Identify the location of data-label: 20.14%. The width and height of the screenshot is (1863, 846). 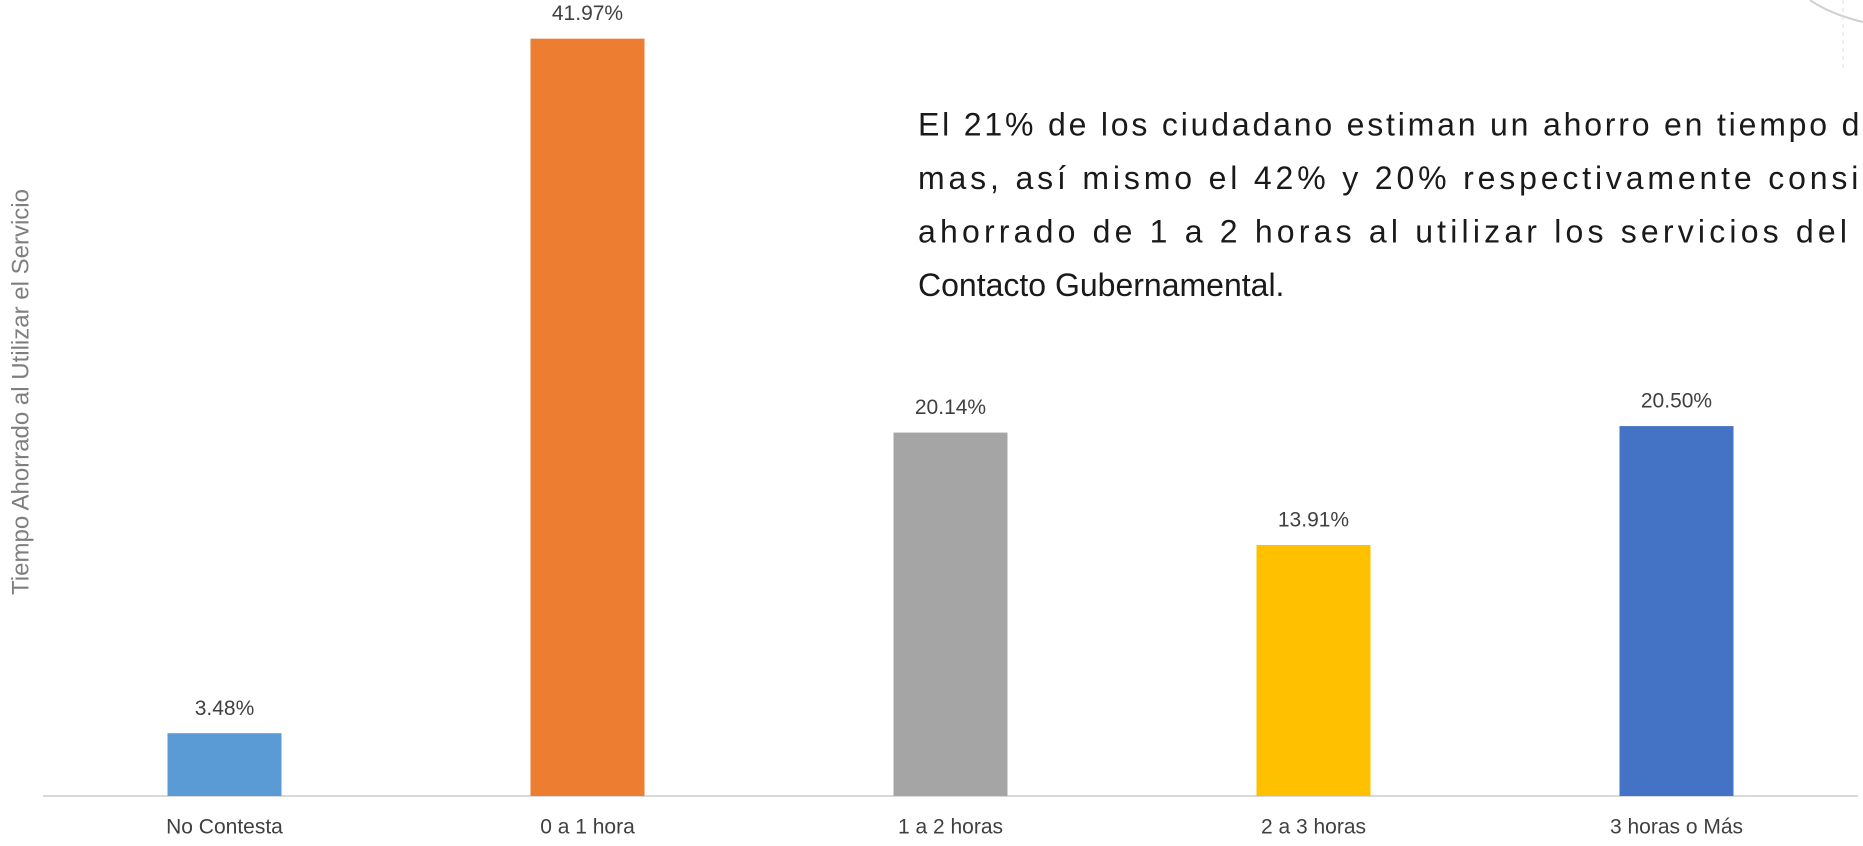
(950, 407).